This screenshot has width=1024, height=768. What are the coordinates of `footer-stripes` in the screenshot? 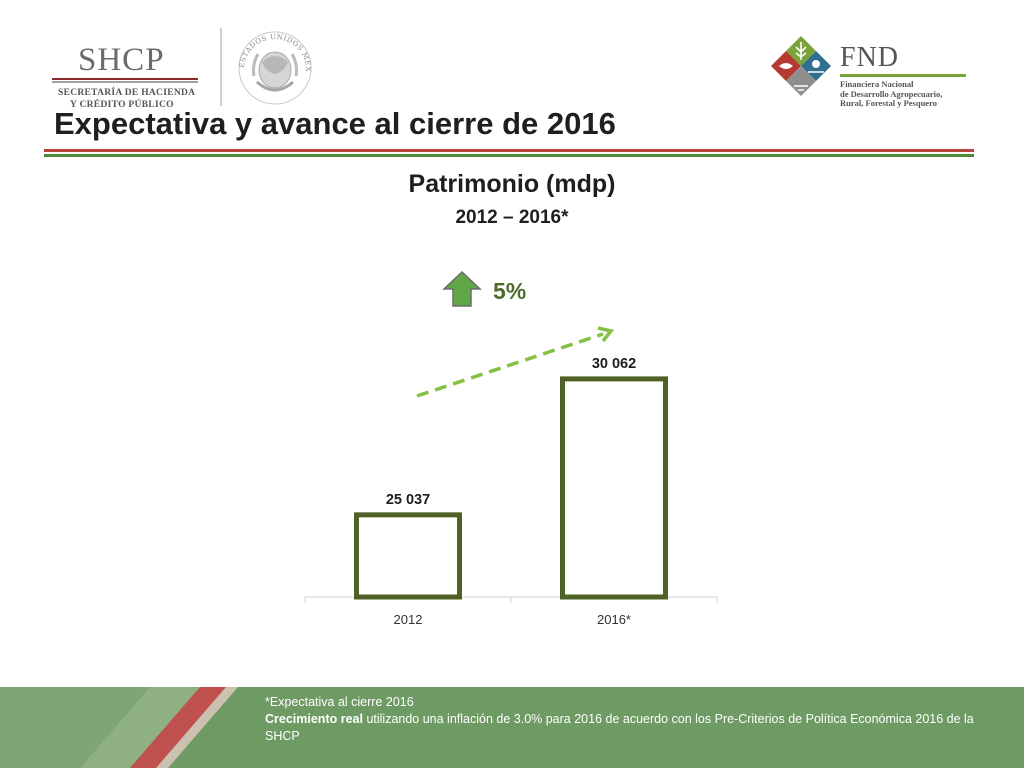 It's located at (119, 727).